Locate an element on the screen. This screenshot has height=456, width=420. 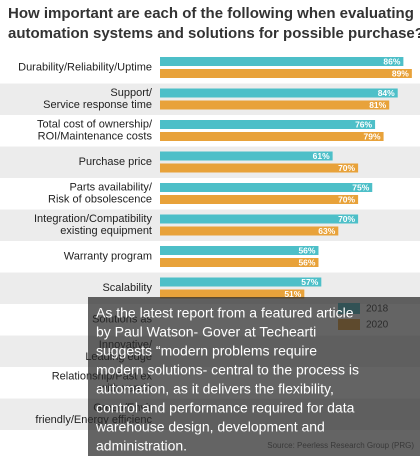
category-label: Durability/Reliability/Uptime is located at coordinates (85, 68).